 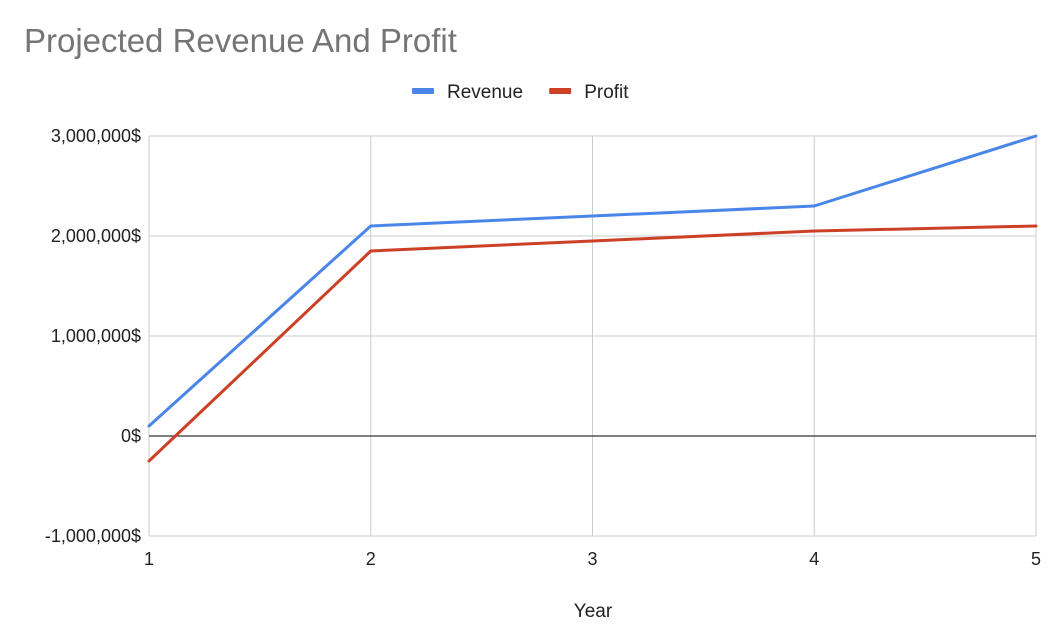 I want to click on y-tick-label: 2,000,000$, so click(x=96, y=236).